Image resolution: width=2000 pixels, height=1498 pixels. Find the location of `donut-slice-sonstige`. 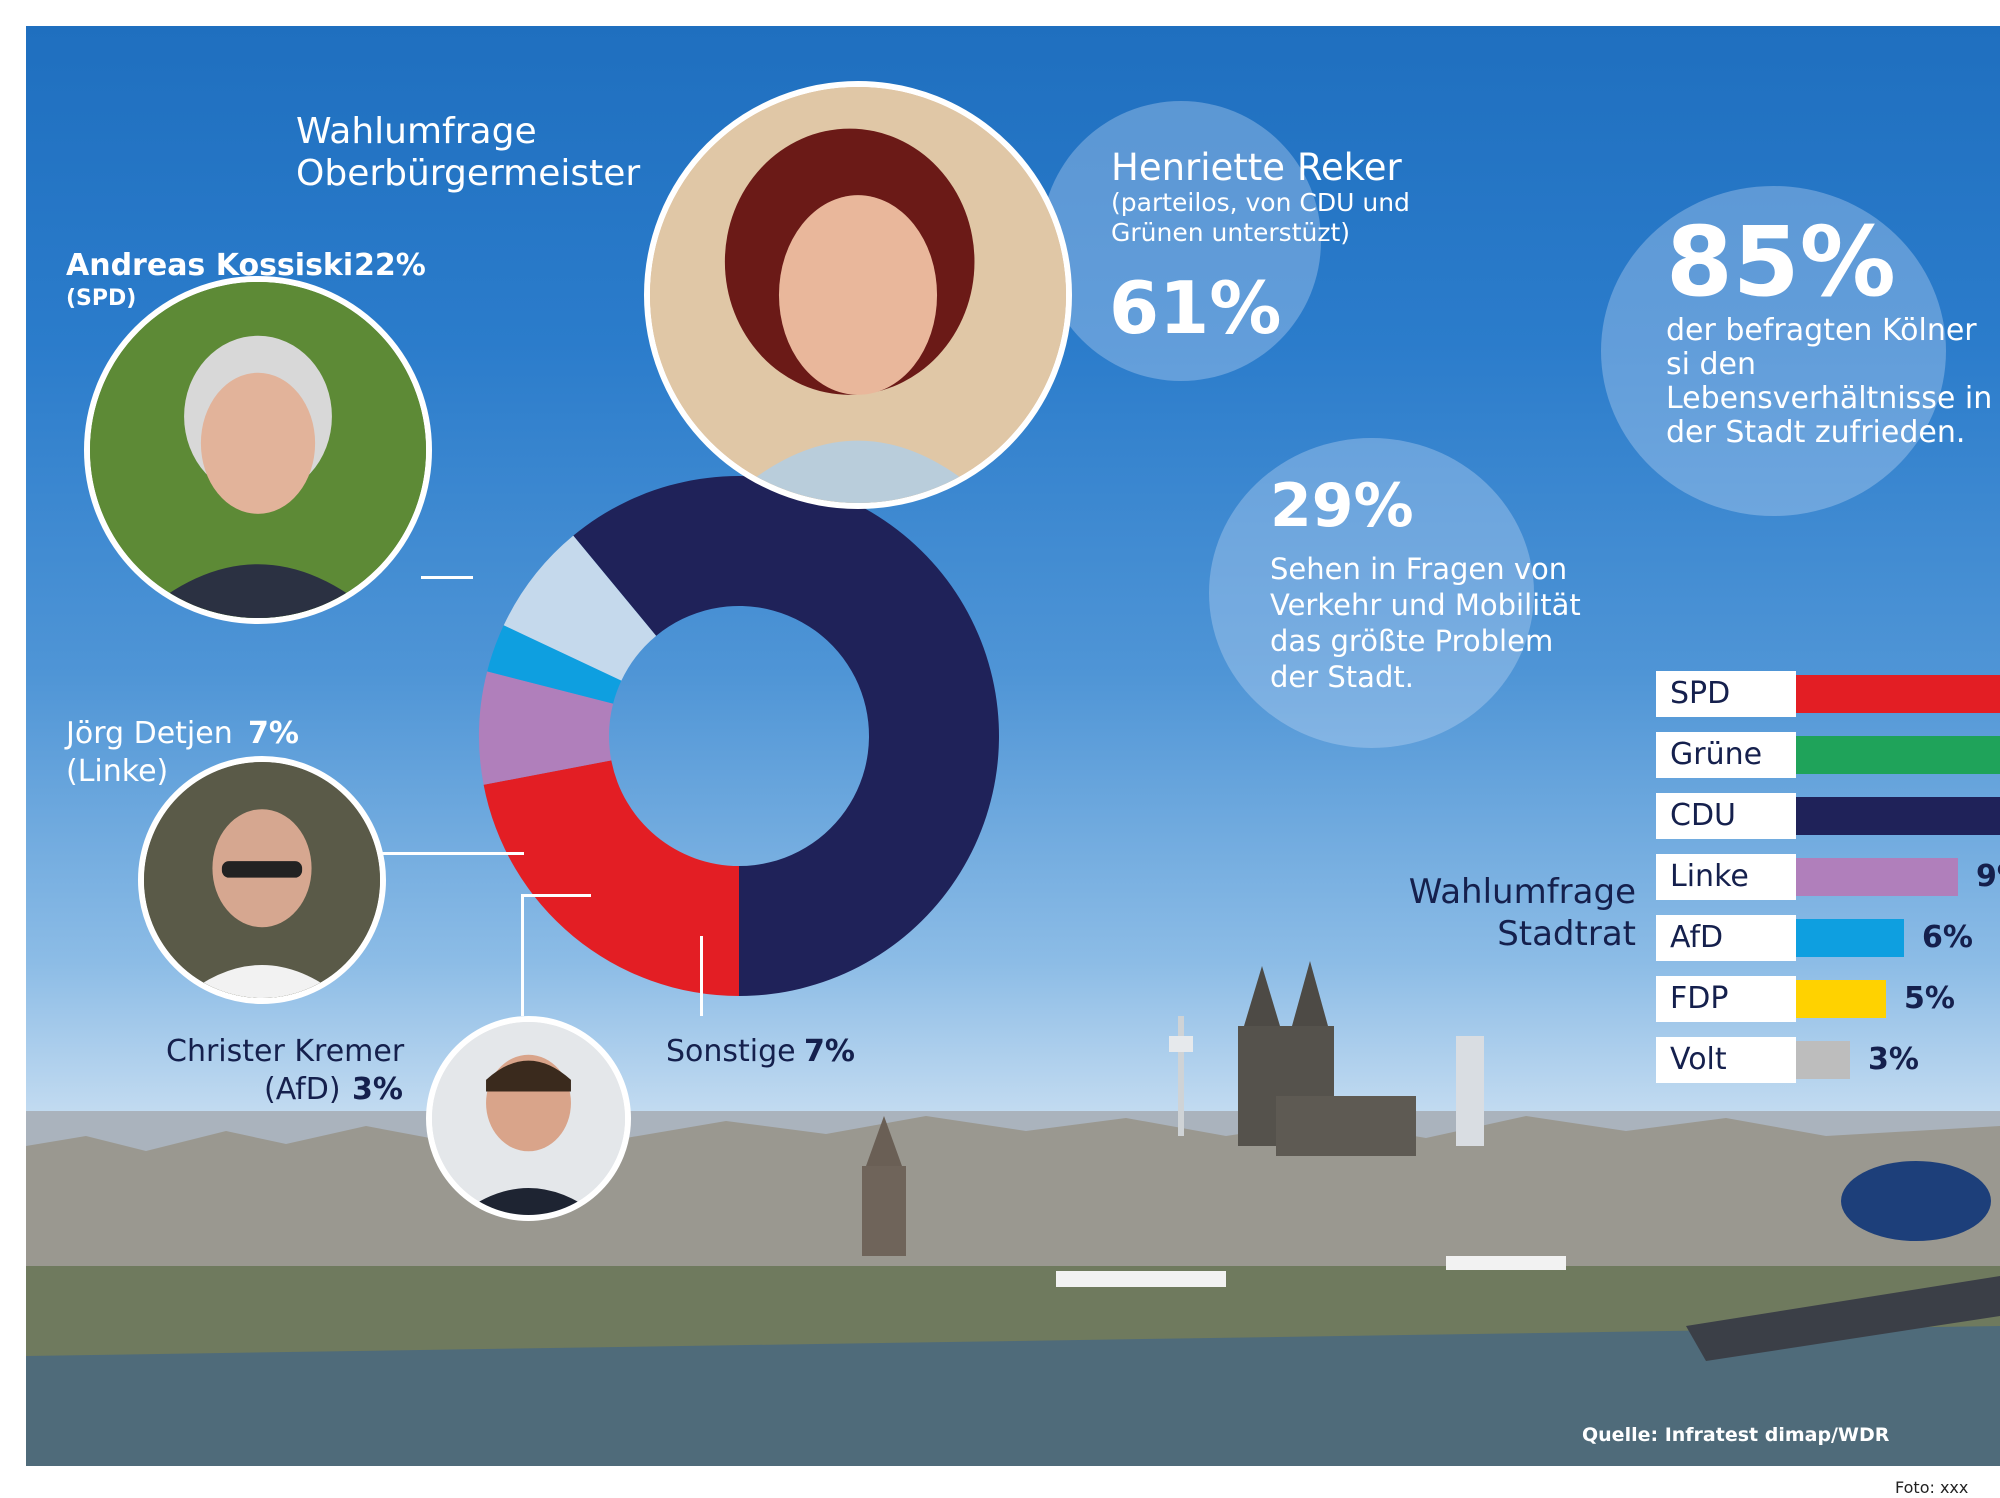

donut-slice-sonstige is located at coordinates (580, 608).